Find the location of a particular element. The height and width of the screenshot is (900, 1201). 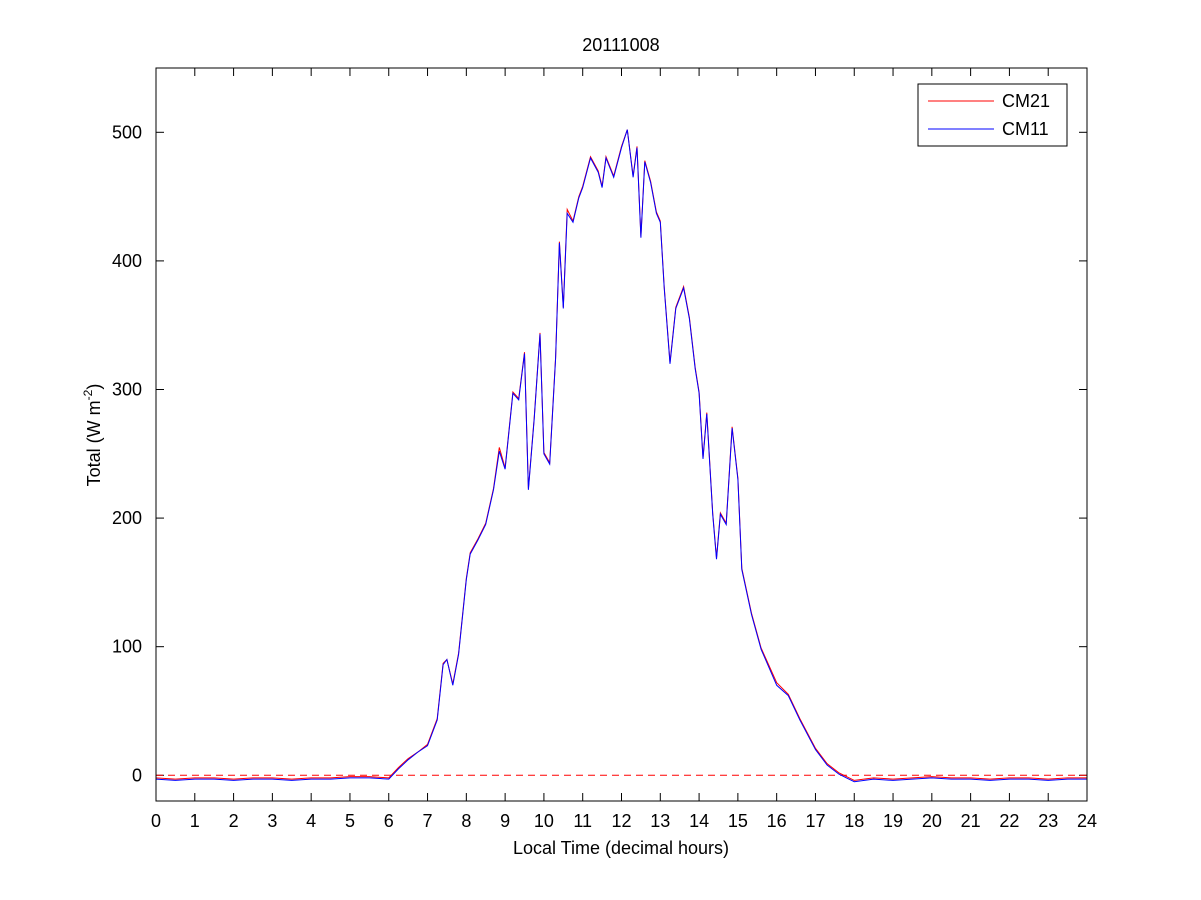

legend-box is located at coordinates (992, 115).